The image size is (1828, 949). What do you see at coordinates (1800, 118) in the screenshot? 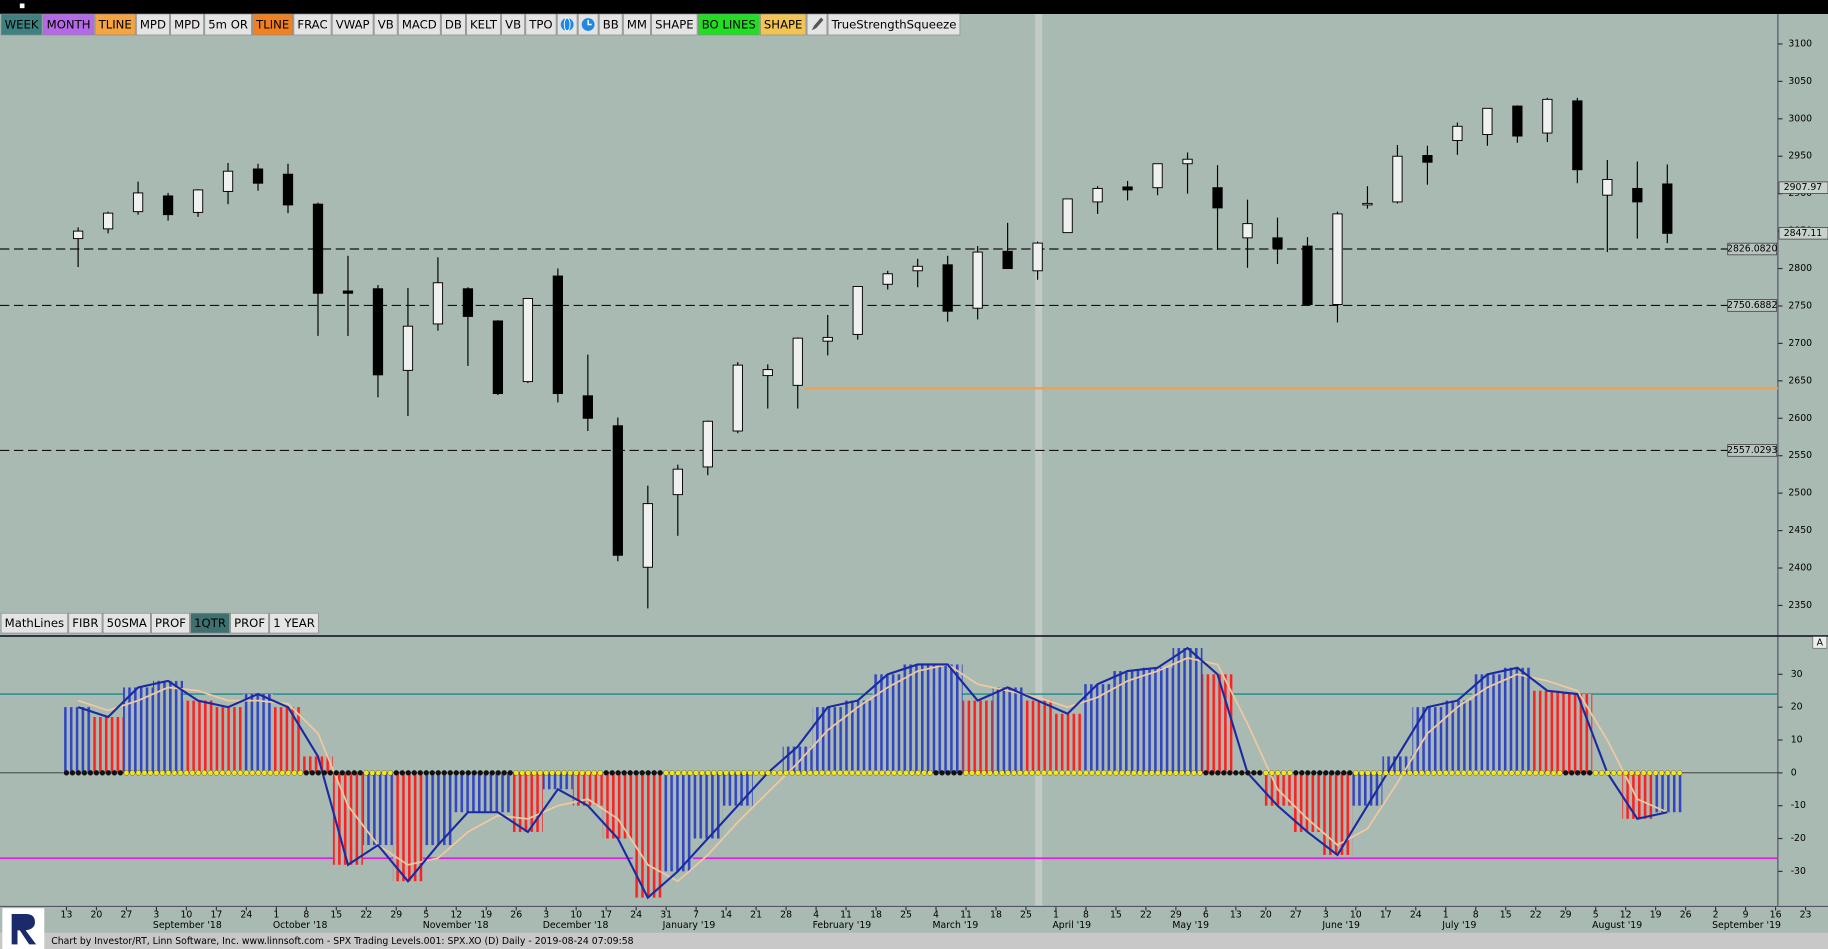
I see `y-tick-label: 3000` at bounding box center [1800, 118].